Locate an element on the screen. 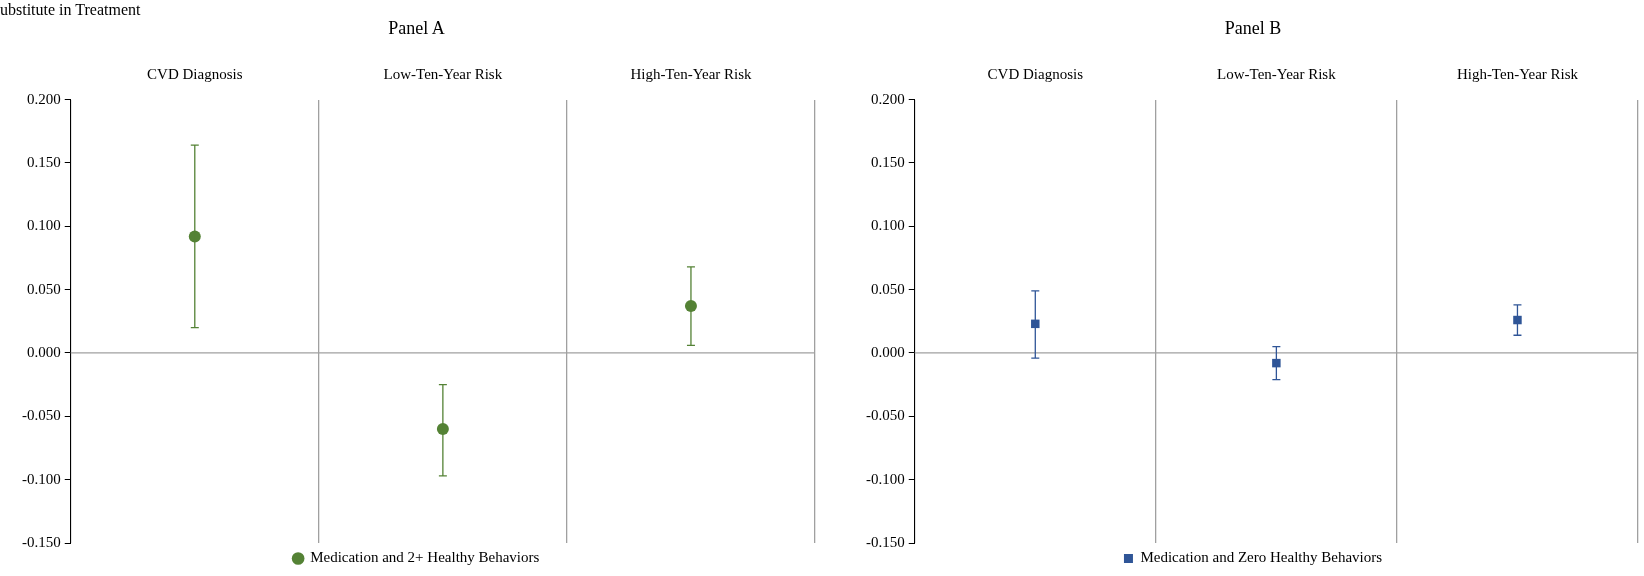  legend-label: Medication and 2+ Healthy Behaviors is located at coordinates (425, 557).